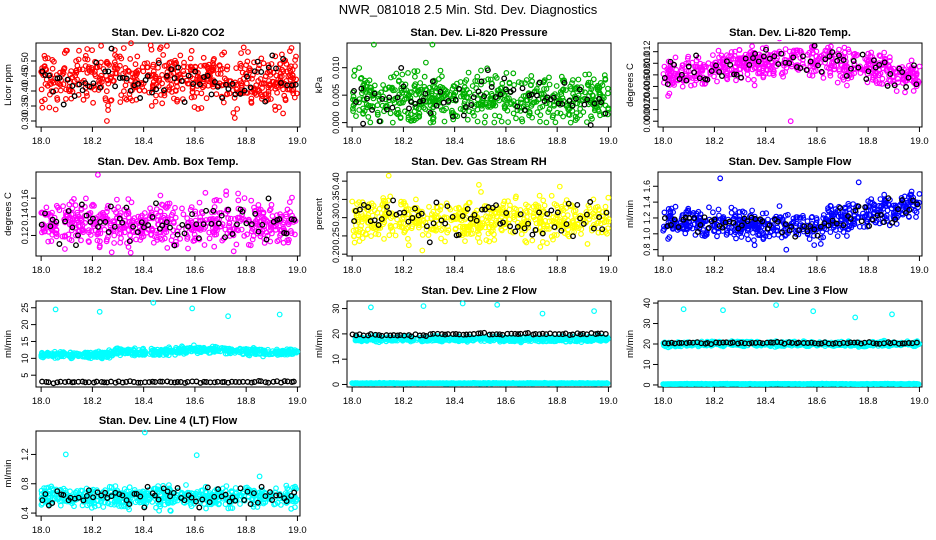 This screenshot has height=540, width=936. What do you see at coordinates (352, 270) in the screenshot?
I see `x-tick-label: 18.0` at bounding box center [352, 270].